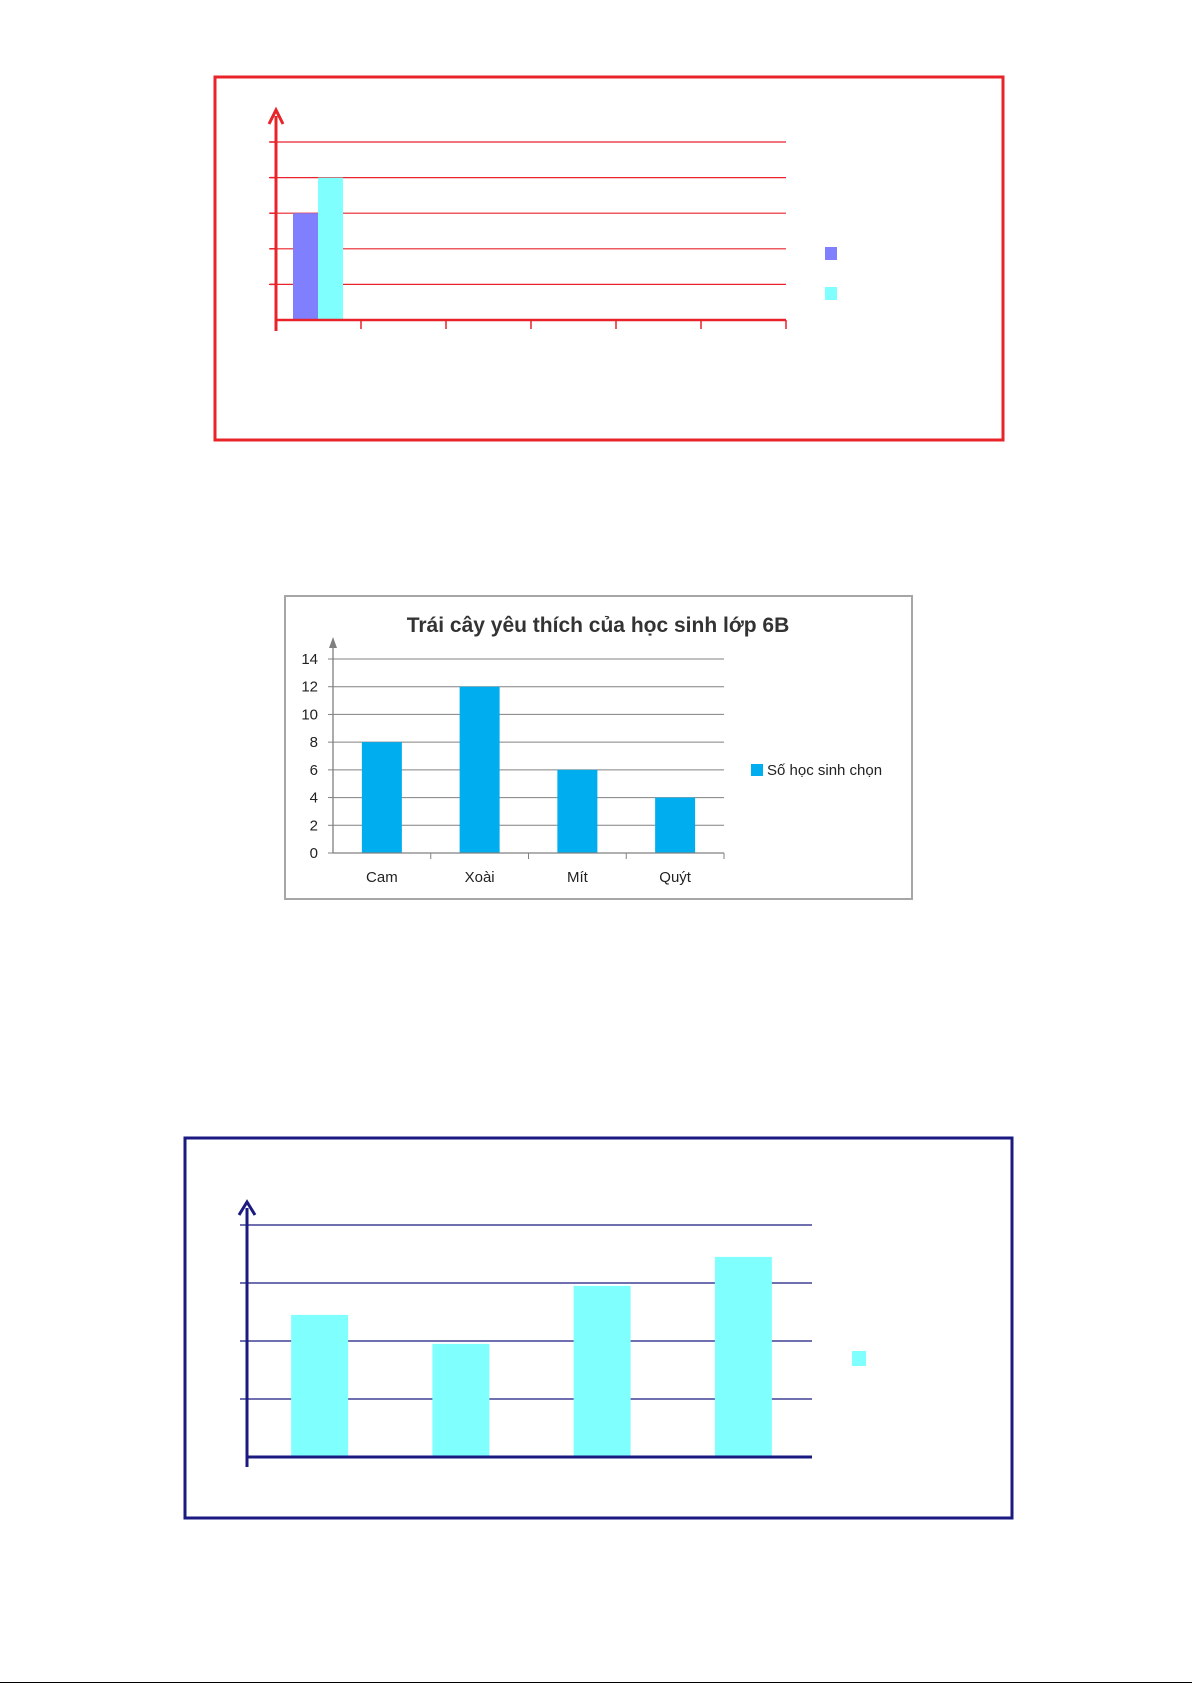 The height and width of the screenshot is (1685, 1192). What do you see at coordinates (382, 877) in the screenshot?
I see `chart-2-x-tick-label-0: Cam` at bounding box center [382, 877].